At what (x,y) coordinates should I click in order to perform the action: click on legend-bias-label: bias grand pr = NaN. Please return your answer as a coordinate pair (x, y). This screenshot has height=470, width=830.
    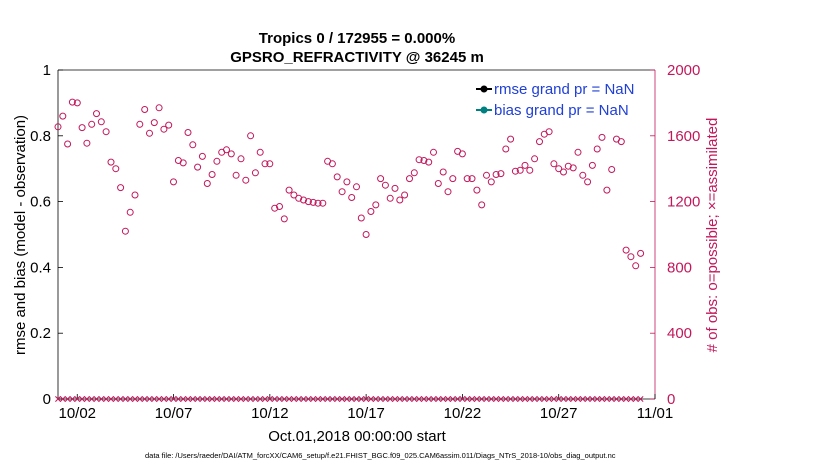
    Looking at the image, I should click on (561, 110).